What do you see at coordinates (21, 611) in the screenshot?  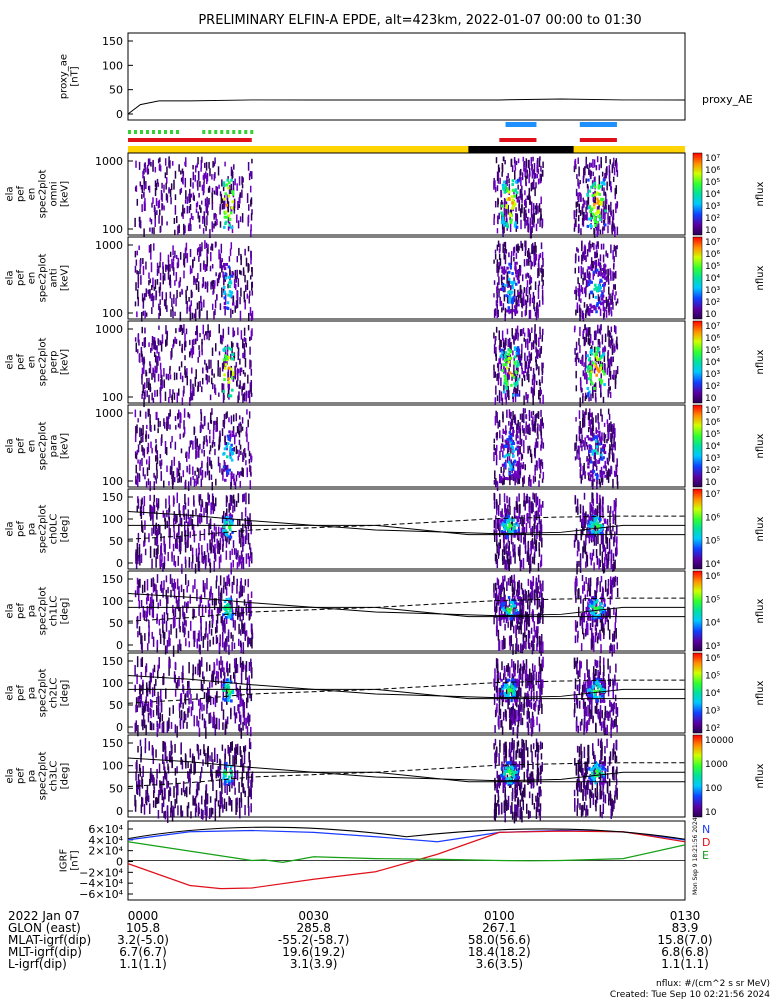 I see `ylabel-line: pef` at bounding box center [21, 611].